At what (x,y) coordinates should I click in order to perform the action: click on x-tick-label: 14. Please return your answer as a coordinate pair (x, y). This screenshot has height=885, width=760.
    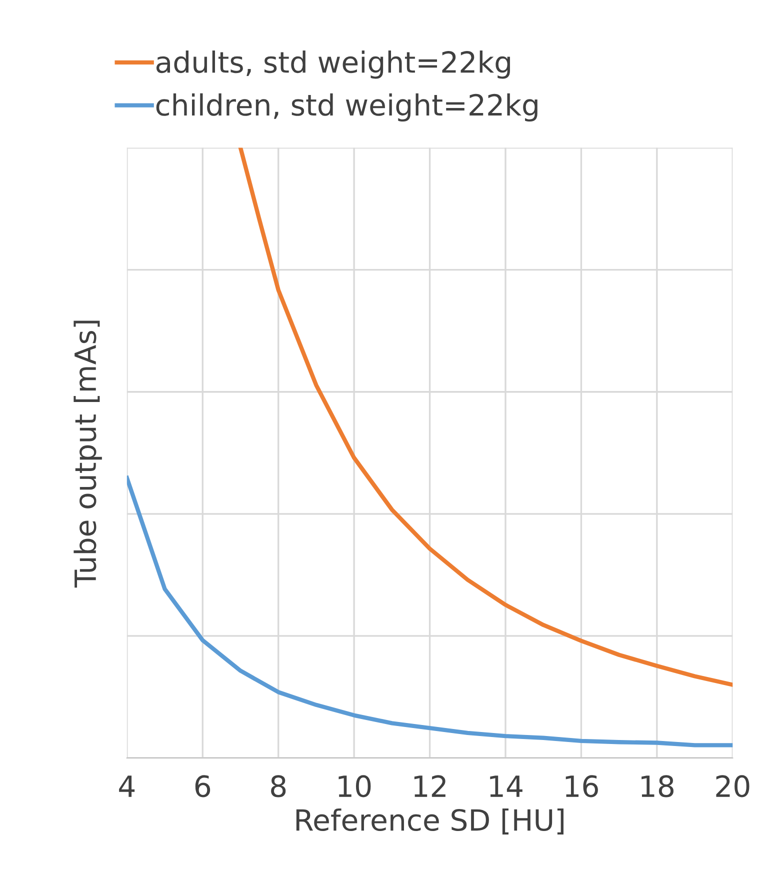
    Looking at the image, I should click on (506, 786).